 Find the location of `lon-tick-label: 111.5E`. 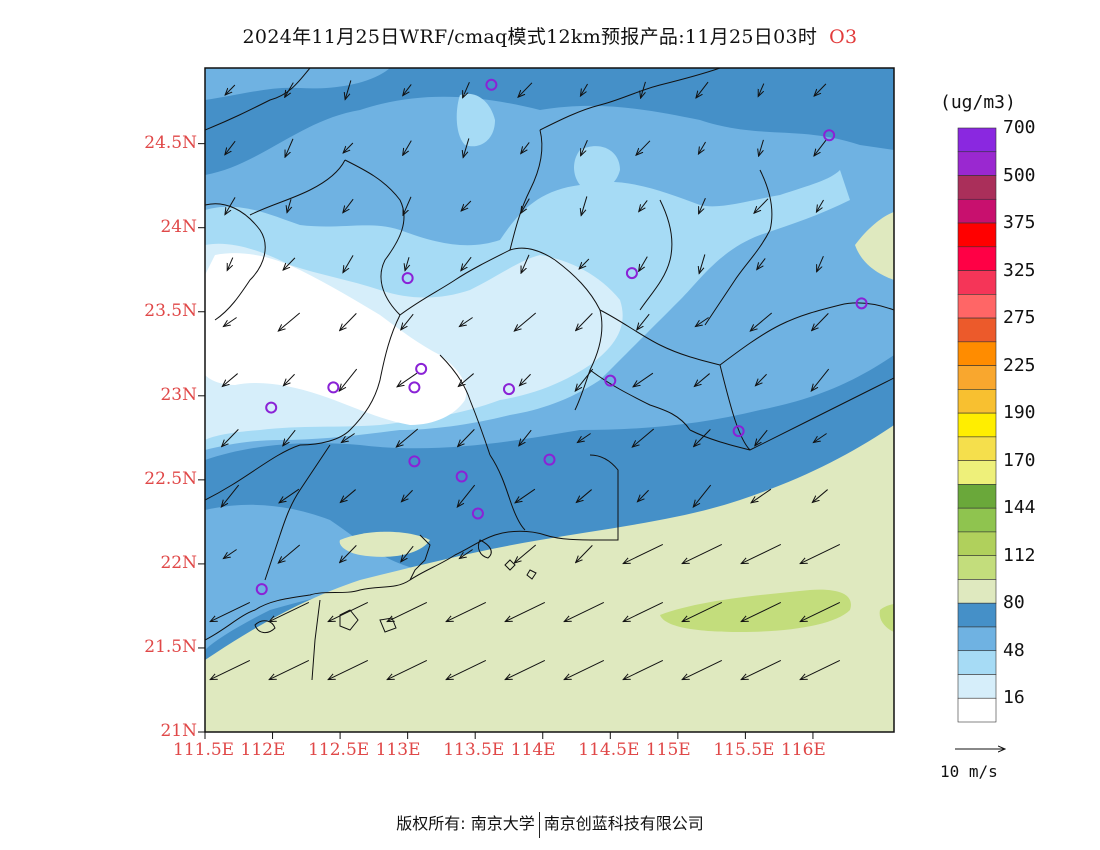

lon-tick-label: 111.5E is located at coordinates (204, 750).